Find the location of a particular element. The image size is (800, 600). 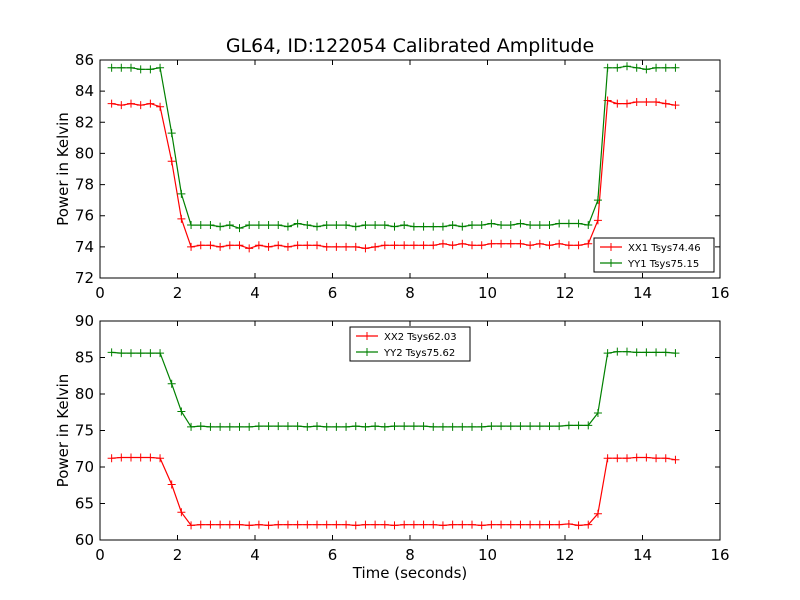

figure-title: GL64, ID:122054 Calibrated Amplitude is located at coordinates (410, 46).